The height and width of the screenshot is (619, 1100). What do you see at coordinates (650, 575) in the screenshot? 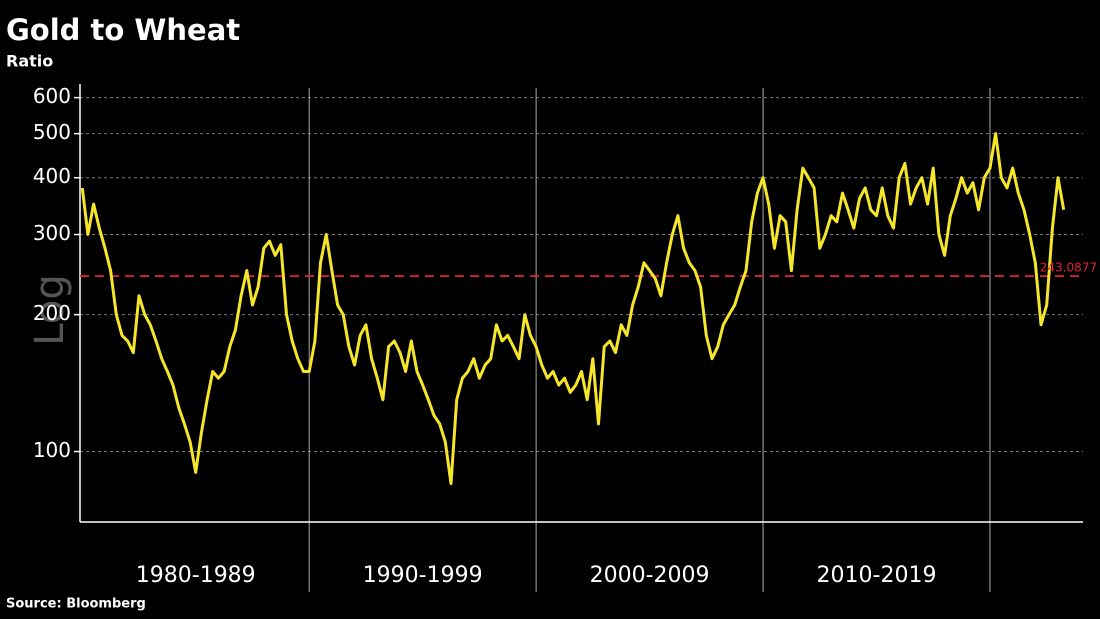
I see `decade-label: 2000-2009` at bounding box center [650, 575].